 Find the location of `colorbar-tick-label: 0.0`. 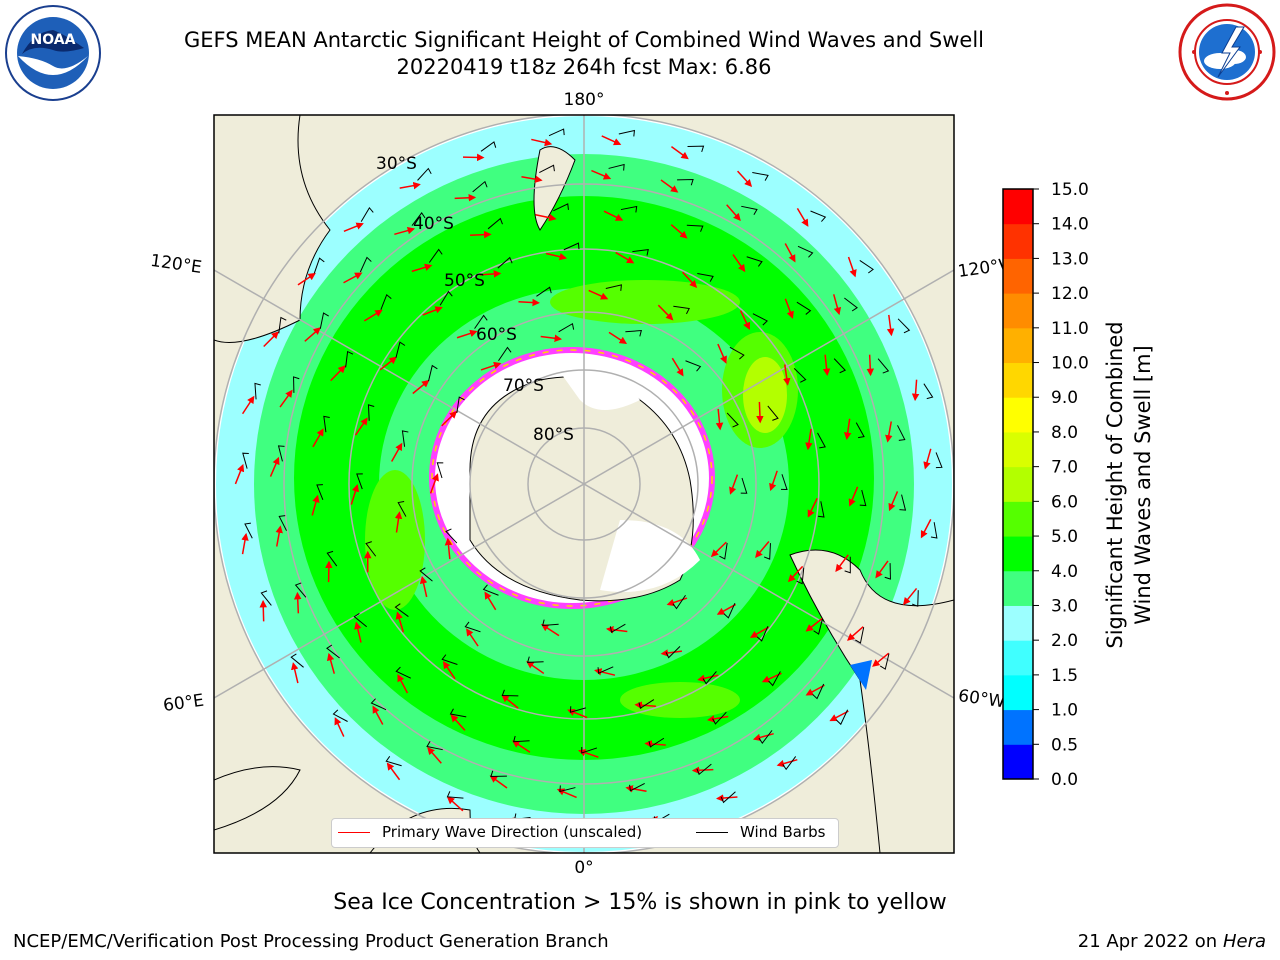

colorbar-tick-label: 0.0 is located at coordinates (1064, 780).